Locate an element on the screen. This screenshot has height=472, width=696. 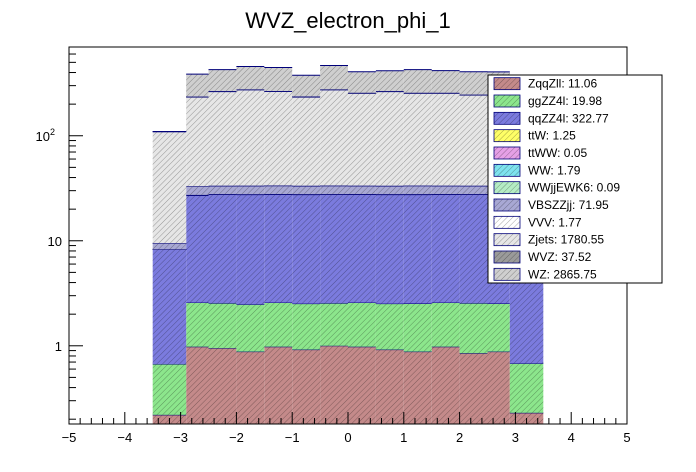
legend-label: VBSZZjj: 71.95 is located at coordinates (568, 205).